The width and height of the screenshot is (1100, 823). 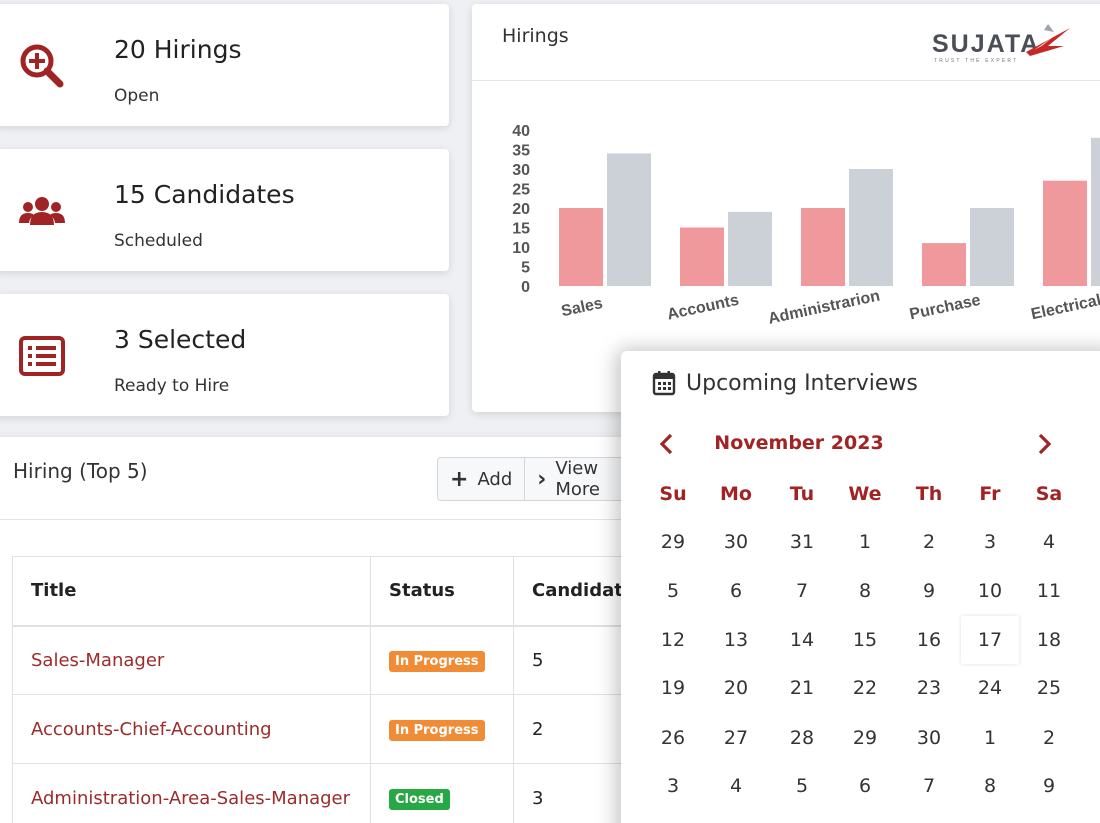 I want to click on column-header-title: Title, so click(x=191, y=591).